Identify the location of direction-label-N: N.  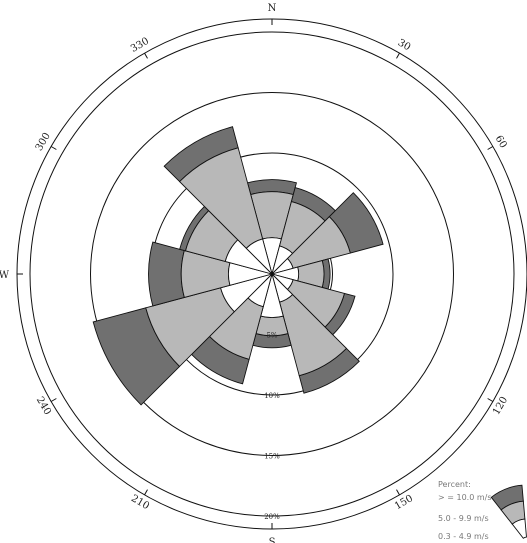
(272, 8).